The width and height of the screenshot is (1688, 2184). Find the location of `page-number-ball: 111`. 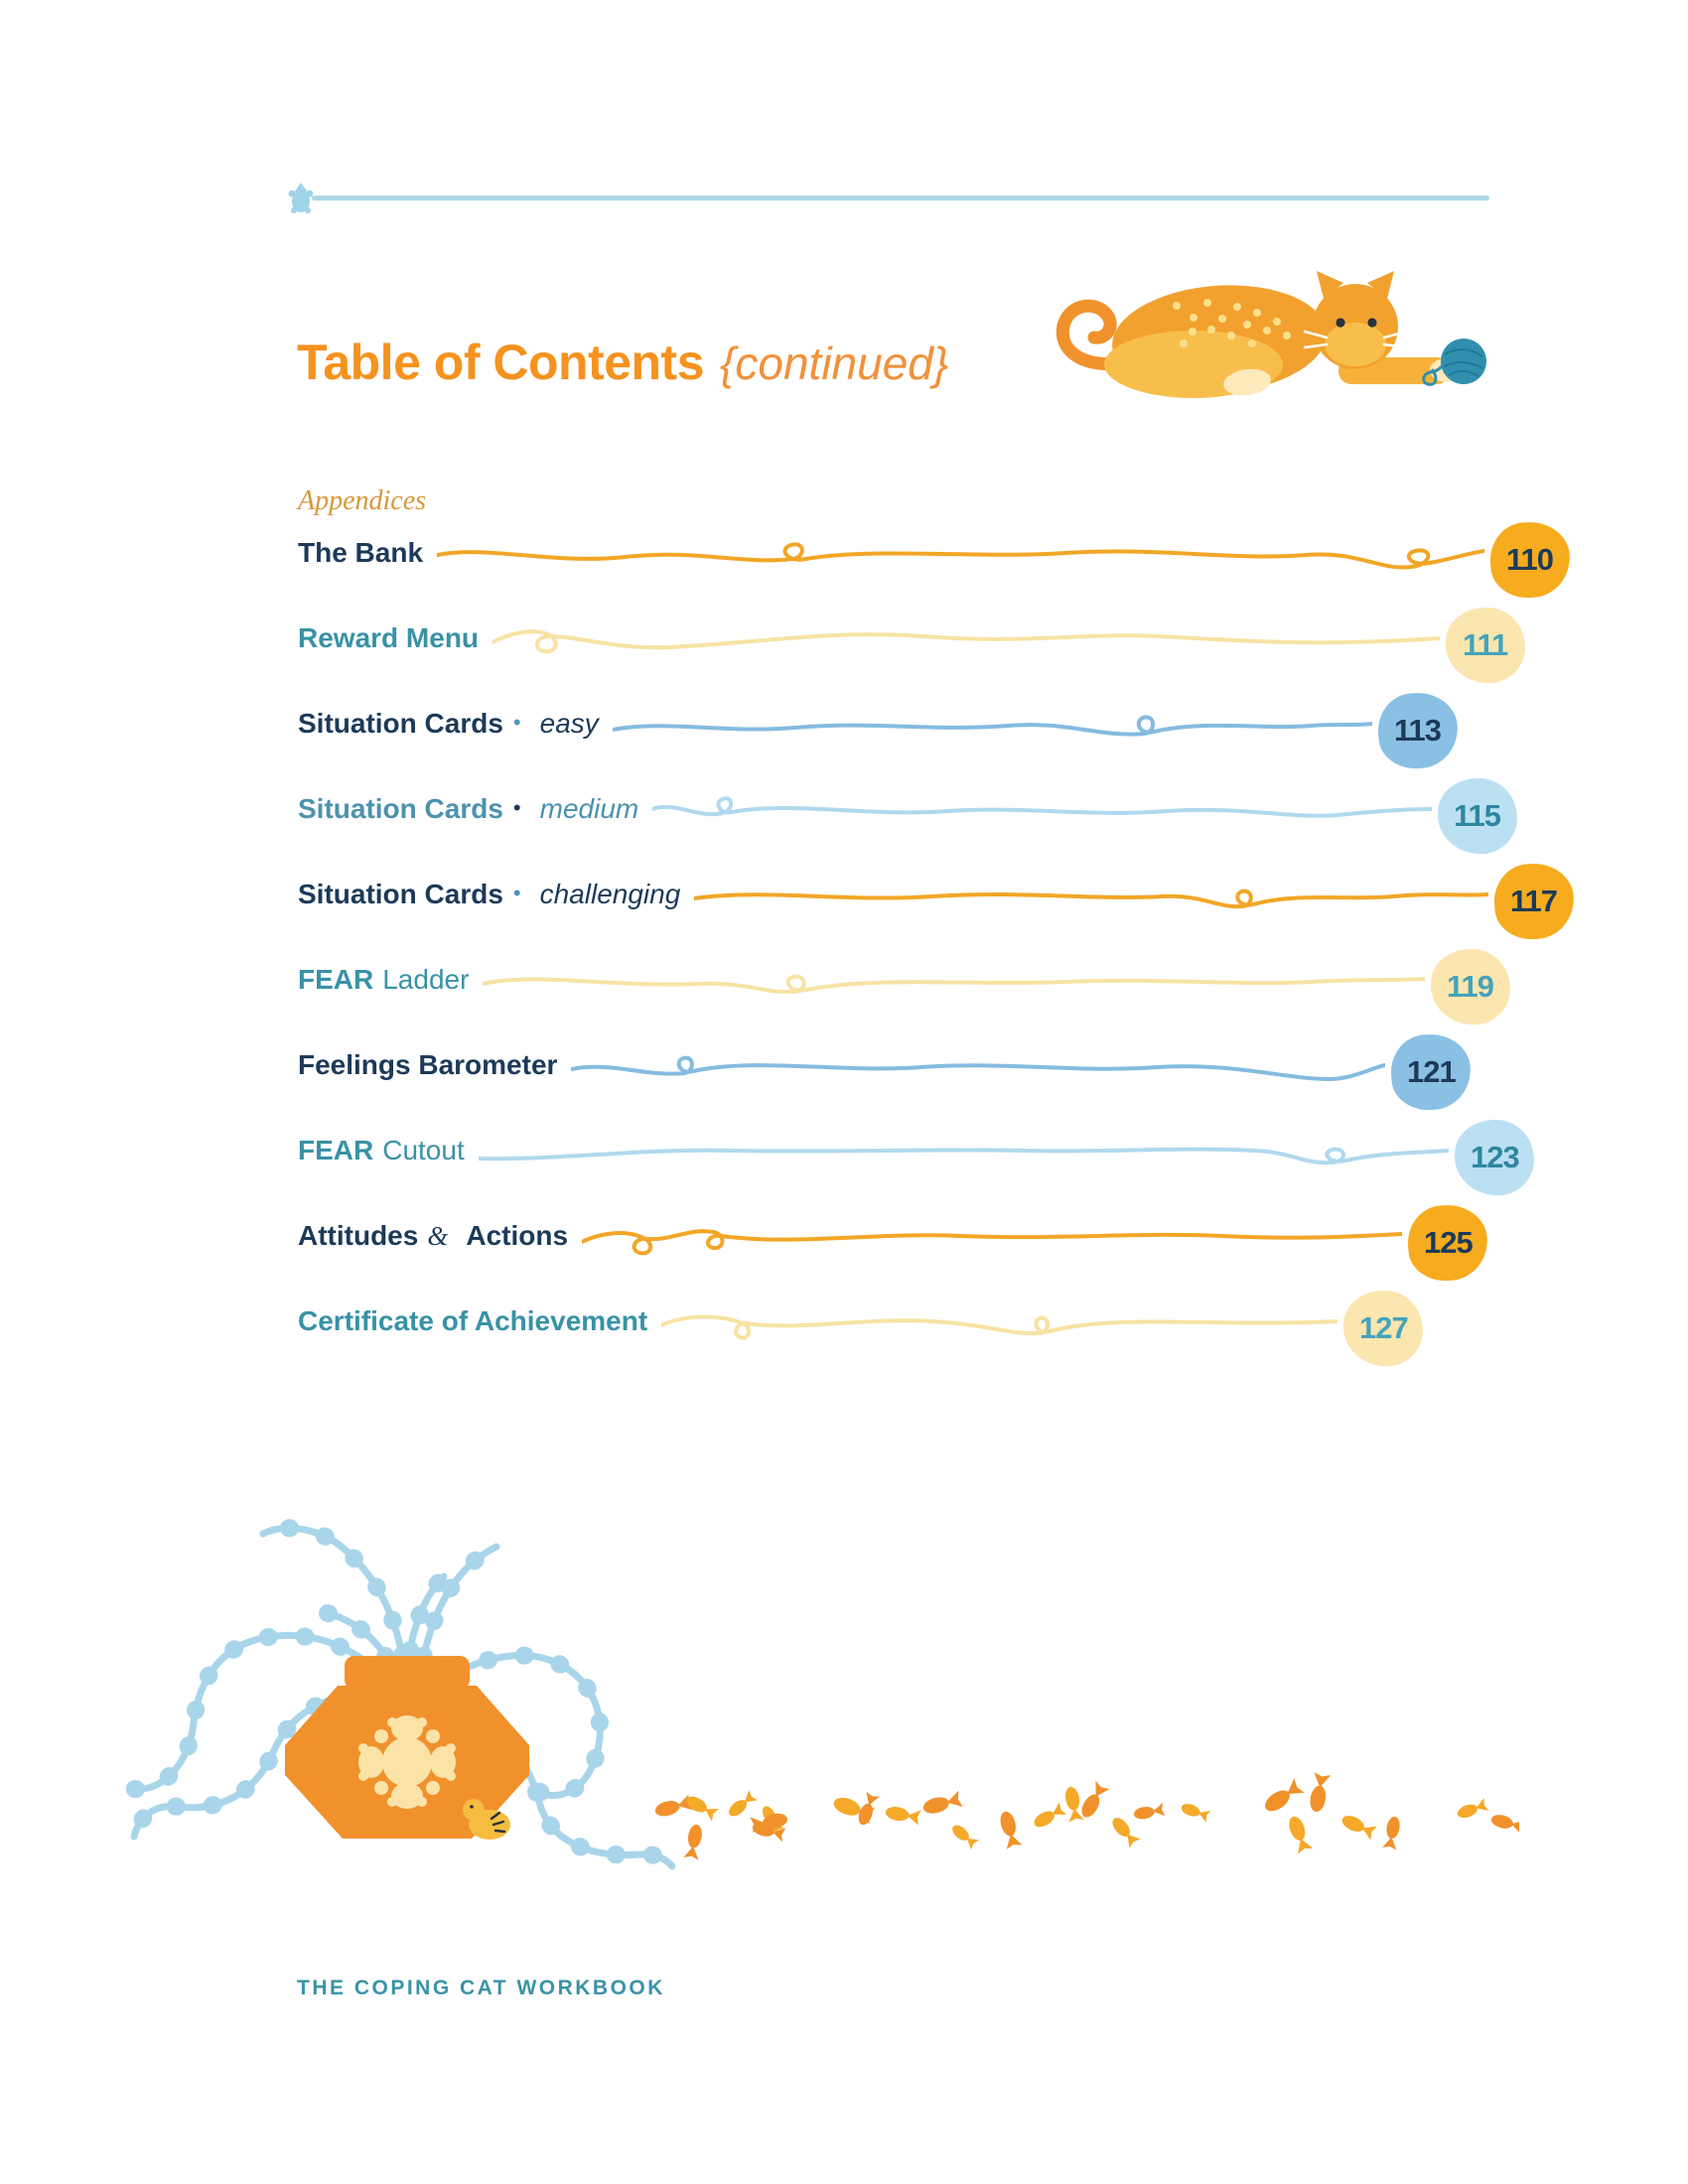

page-number-ball: 111 is located at coordinates (1485, 645).